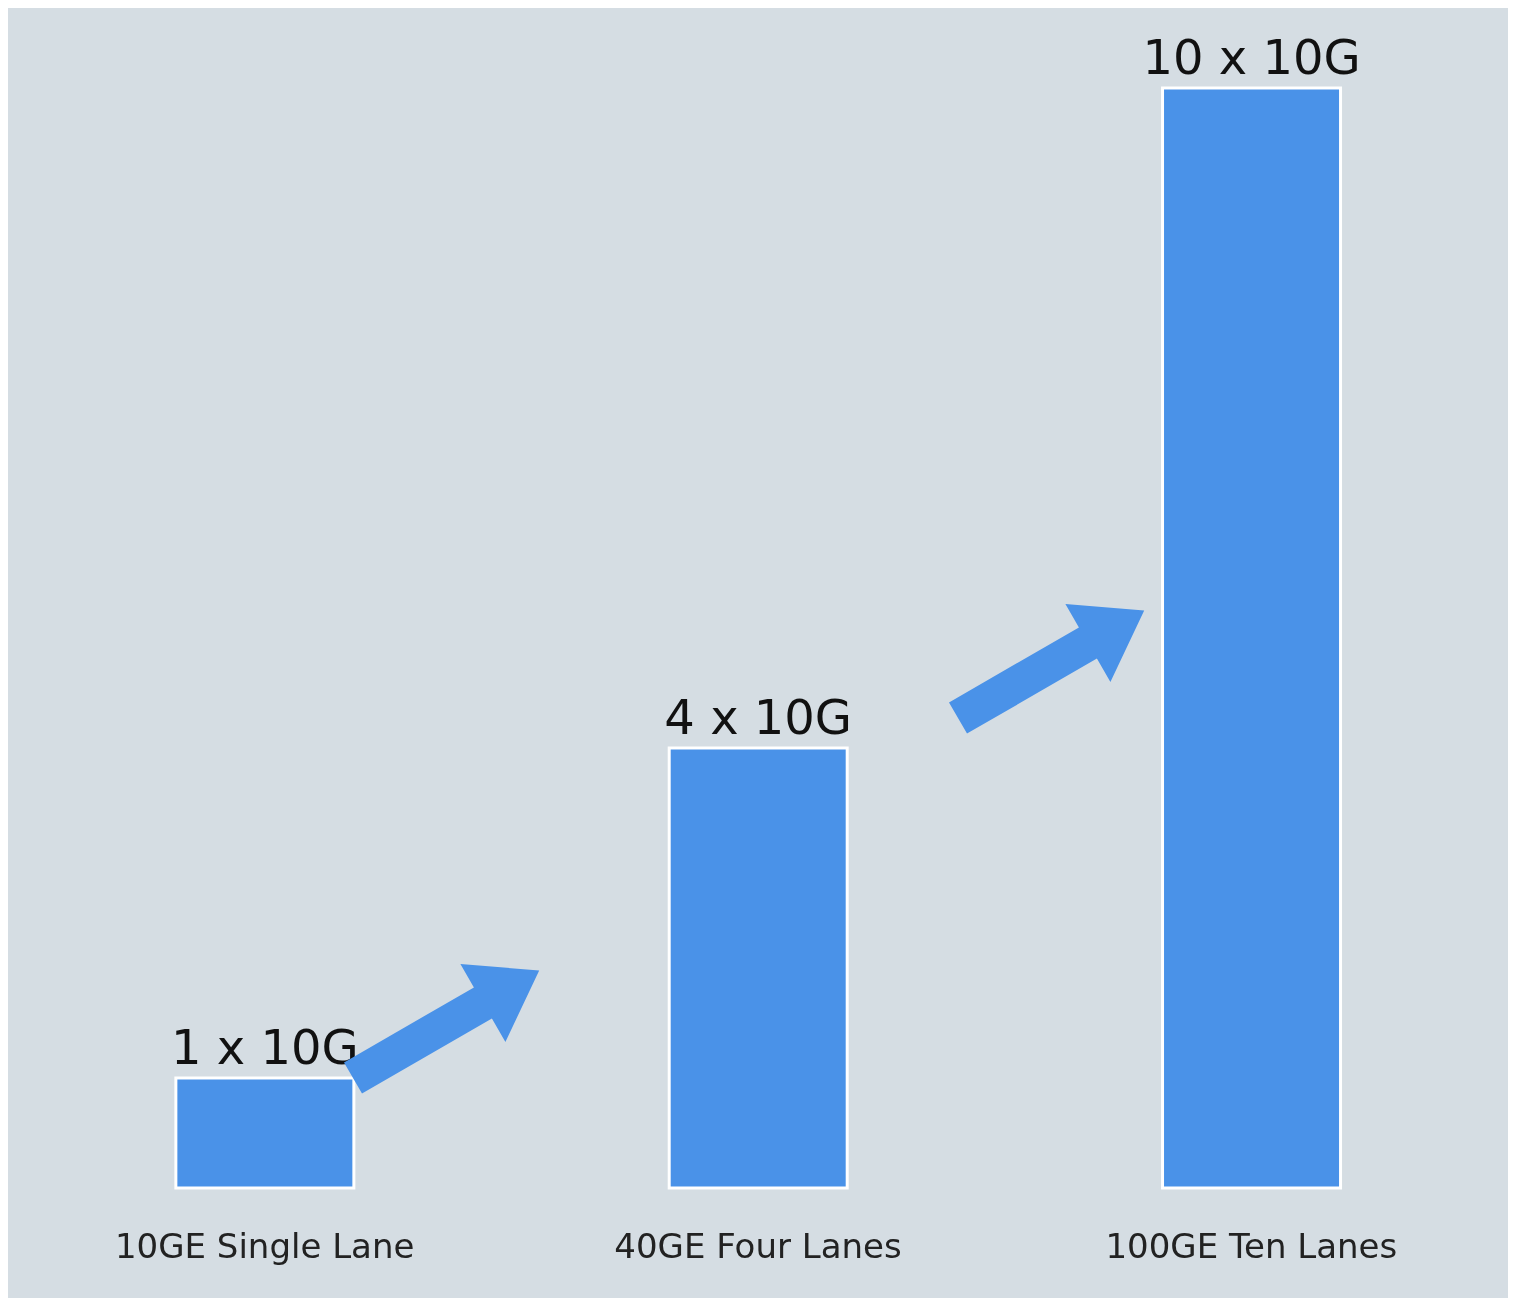 The image size is (1517, 1308). I want to click on x-tick-label: 10GE Single Lane, so click(264, 1246).